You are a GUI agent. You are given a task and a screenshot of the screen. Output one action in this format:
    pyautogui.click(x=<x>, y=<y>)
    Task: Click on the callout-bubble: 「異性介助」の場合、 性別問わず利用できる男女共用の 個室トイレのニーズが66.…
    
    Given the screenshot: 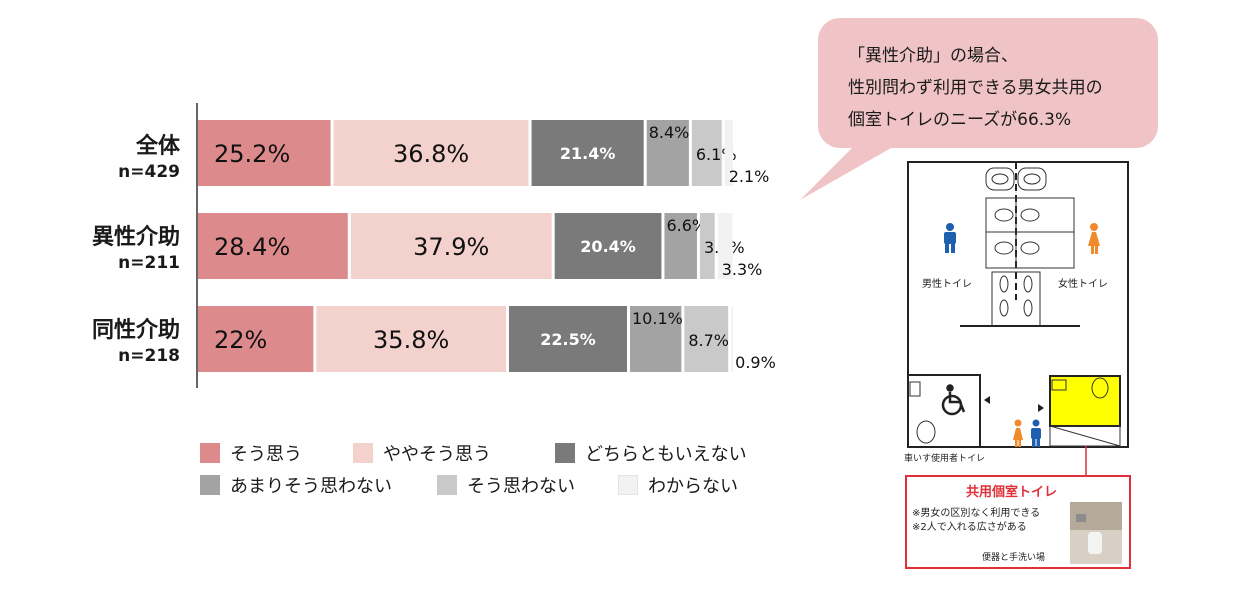 What is the action you would take?
    pyautogui.click(x=988, y=83)
    